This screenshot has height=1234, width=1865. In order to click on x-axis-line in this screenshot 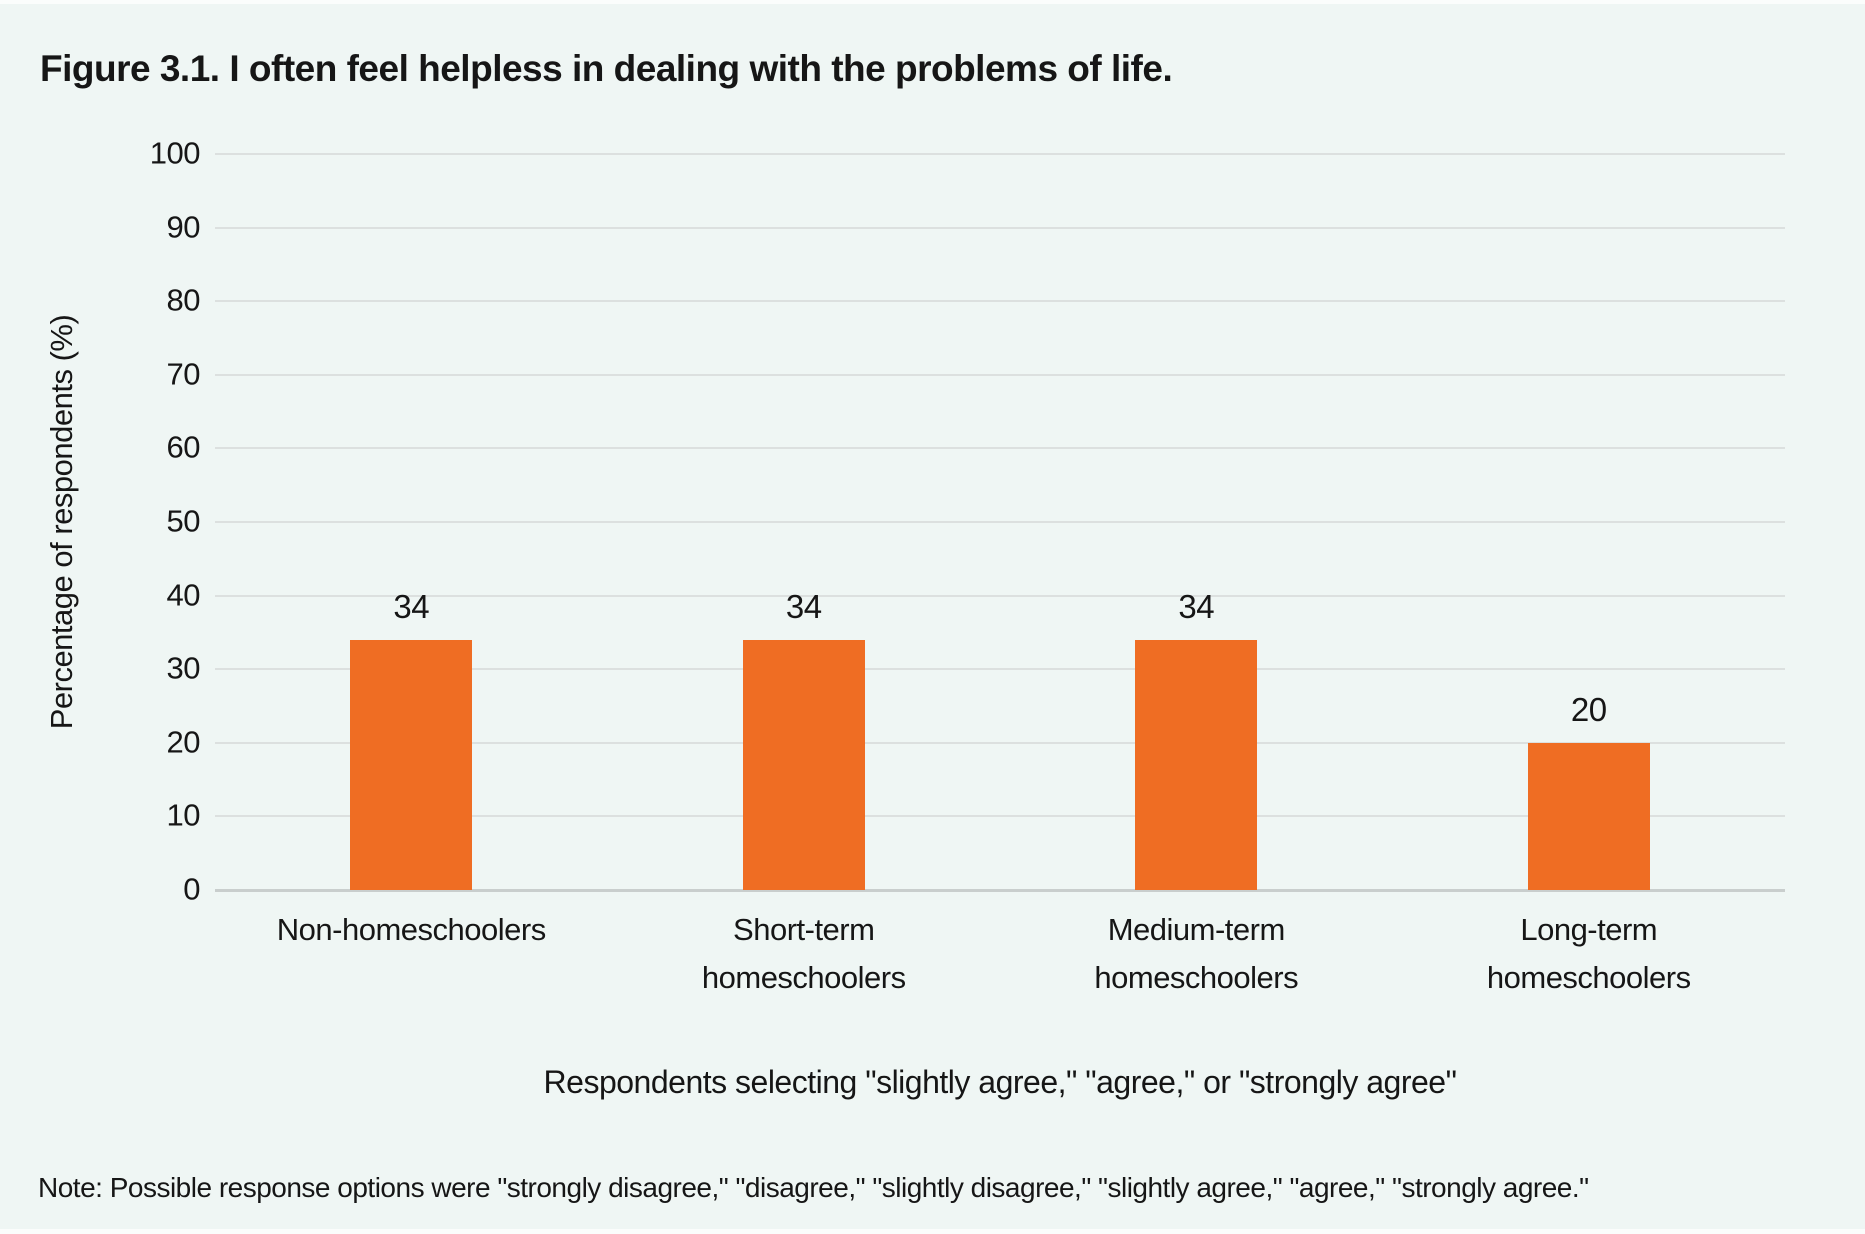, I will do `click(1000, 890)`.